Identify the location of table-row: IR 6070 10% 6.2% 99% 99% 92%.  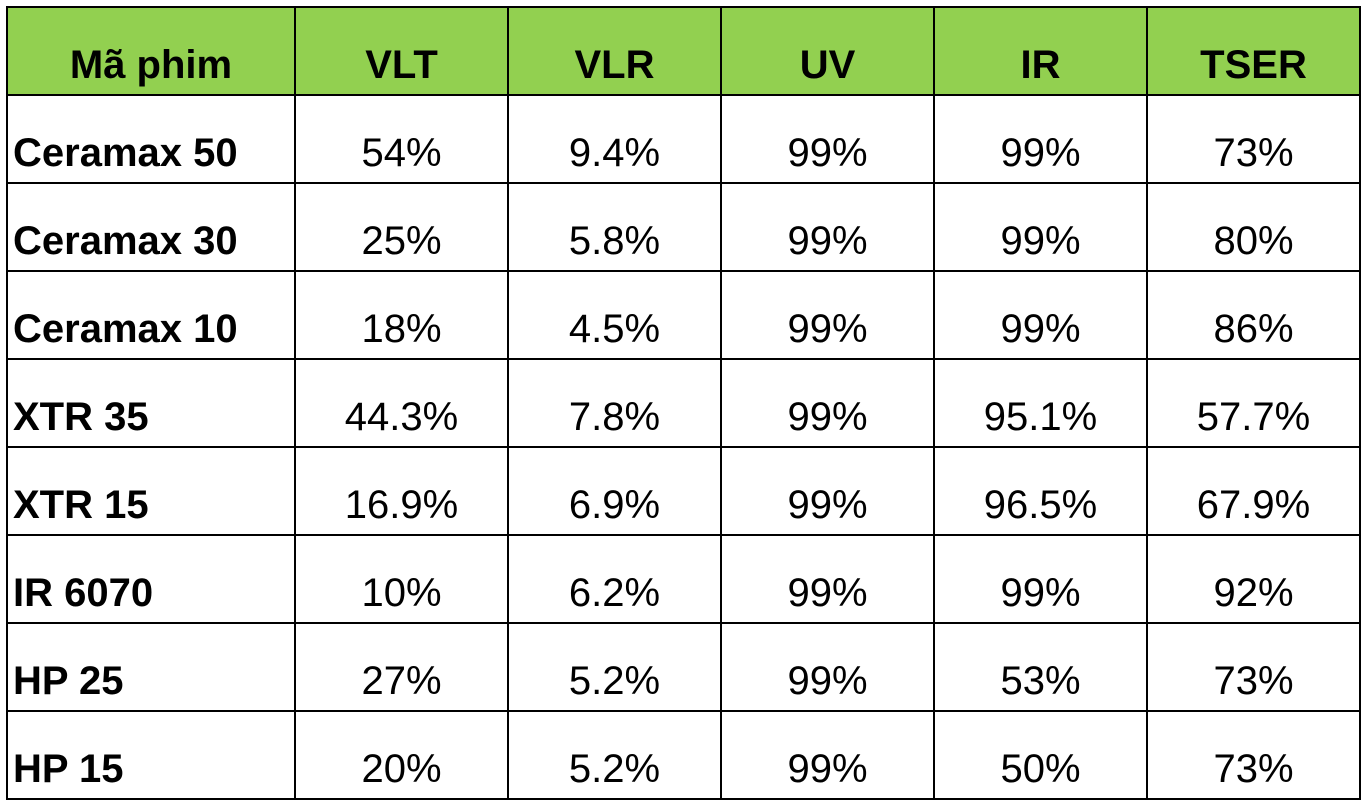
(683, 579).